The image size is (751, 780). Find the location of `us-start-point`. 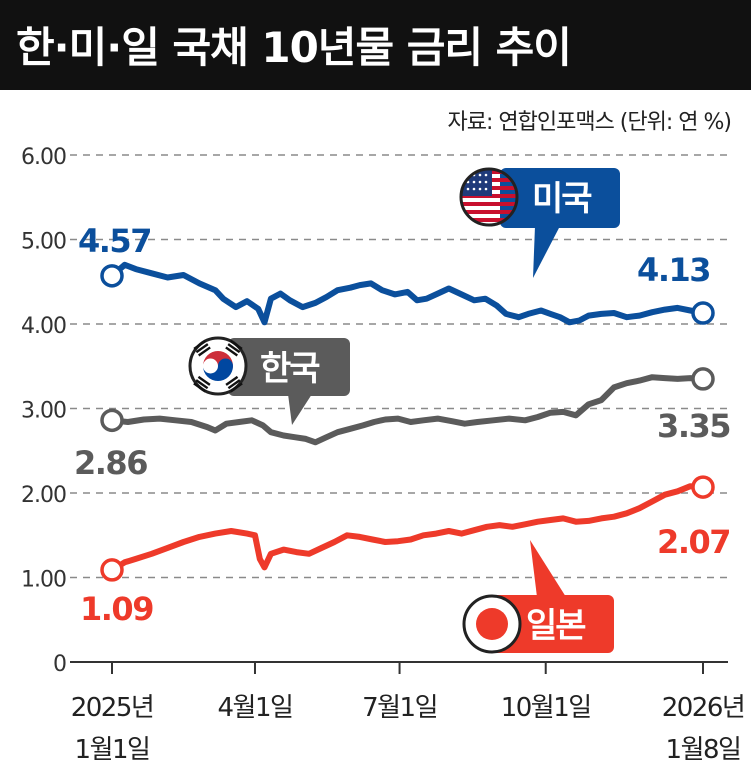

us-start-point is located at coordinates (112, 276).